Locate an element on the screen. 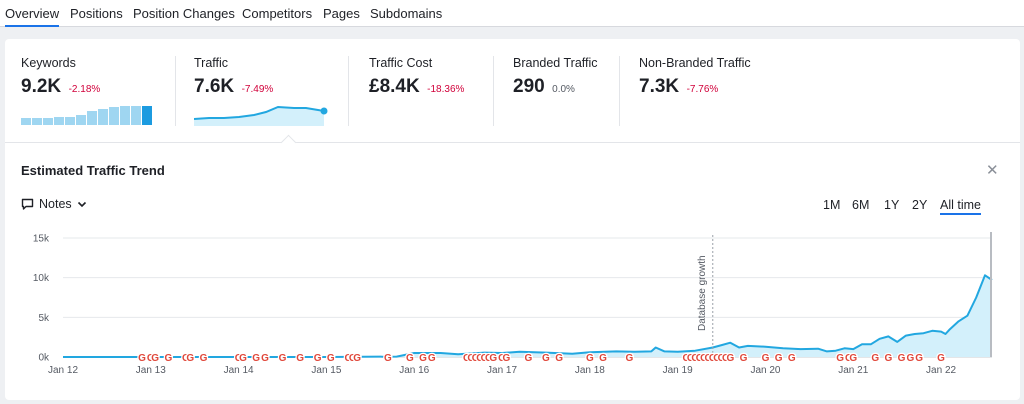 Image resolution: width=1024 pixels, height=404 pixels. y-tick-label: 15k is located at coordinates (41, 239).